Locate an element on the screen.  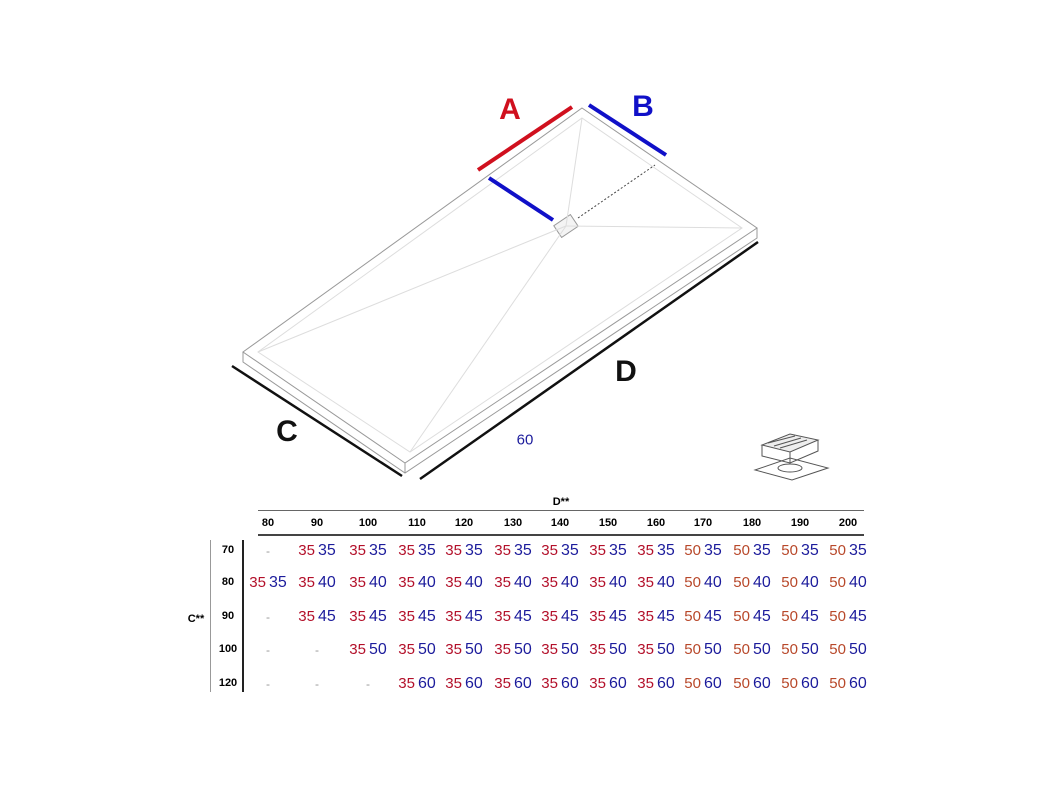
dimension-a-line is located at coordinates (525, 138).